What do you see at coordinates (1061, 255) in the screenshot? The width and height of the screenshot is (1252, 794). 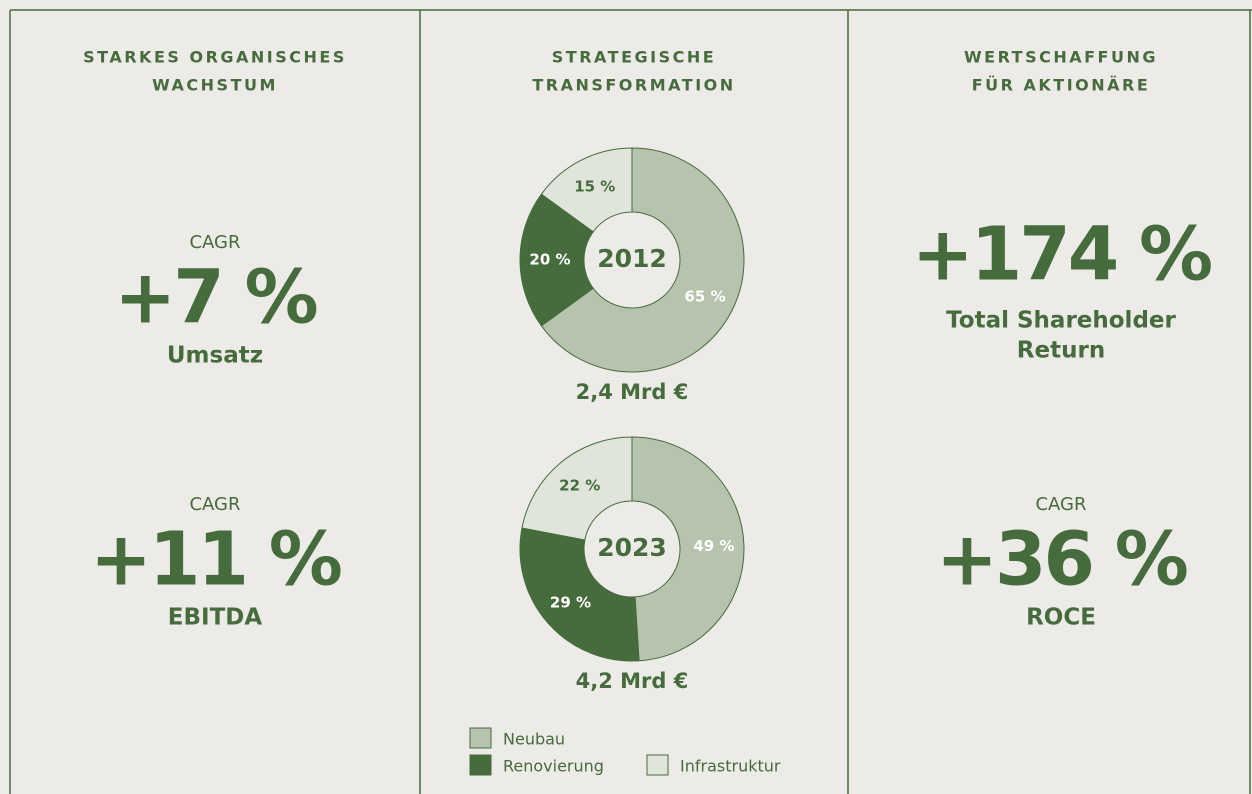 I see `metric-value: +174 %` at bounding box center [1061, 255].